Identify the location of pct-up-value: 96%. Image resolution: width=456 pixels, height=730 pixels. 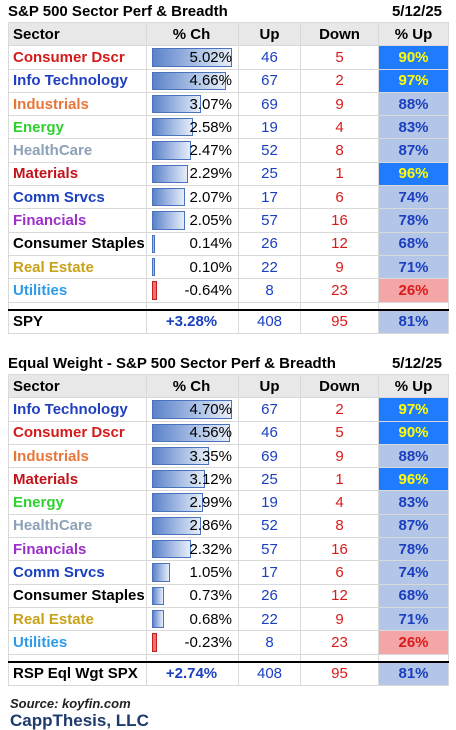
(413, 479).